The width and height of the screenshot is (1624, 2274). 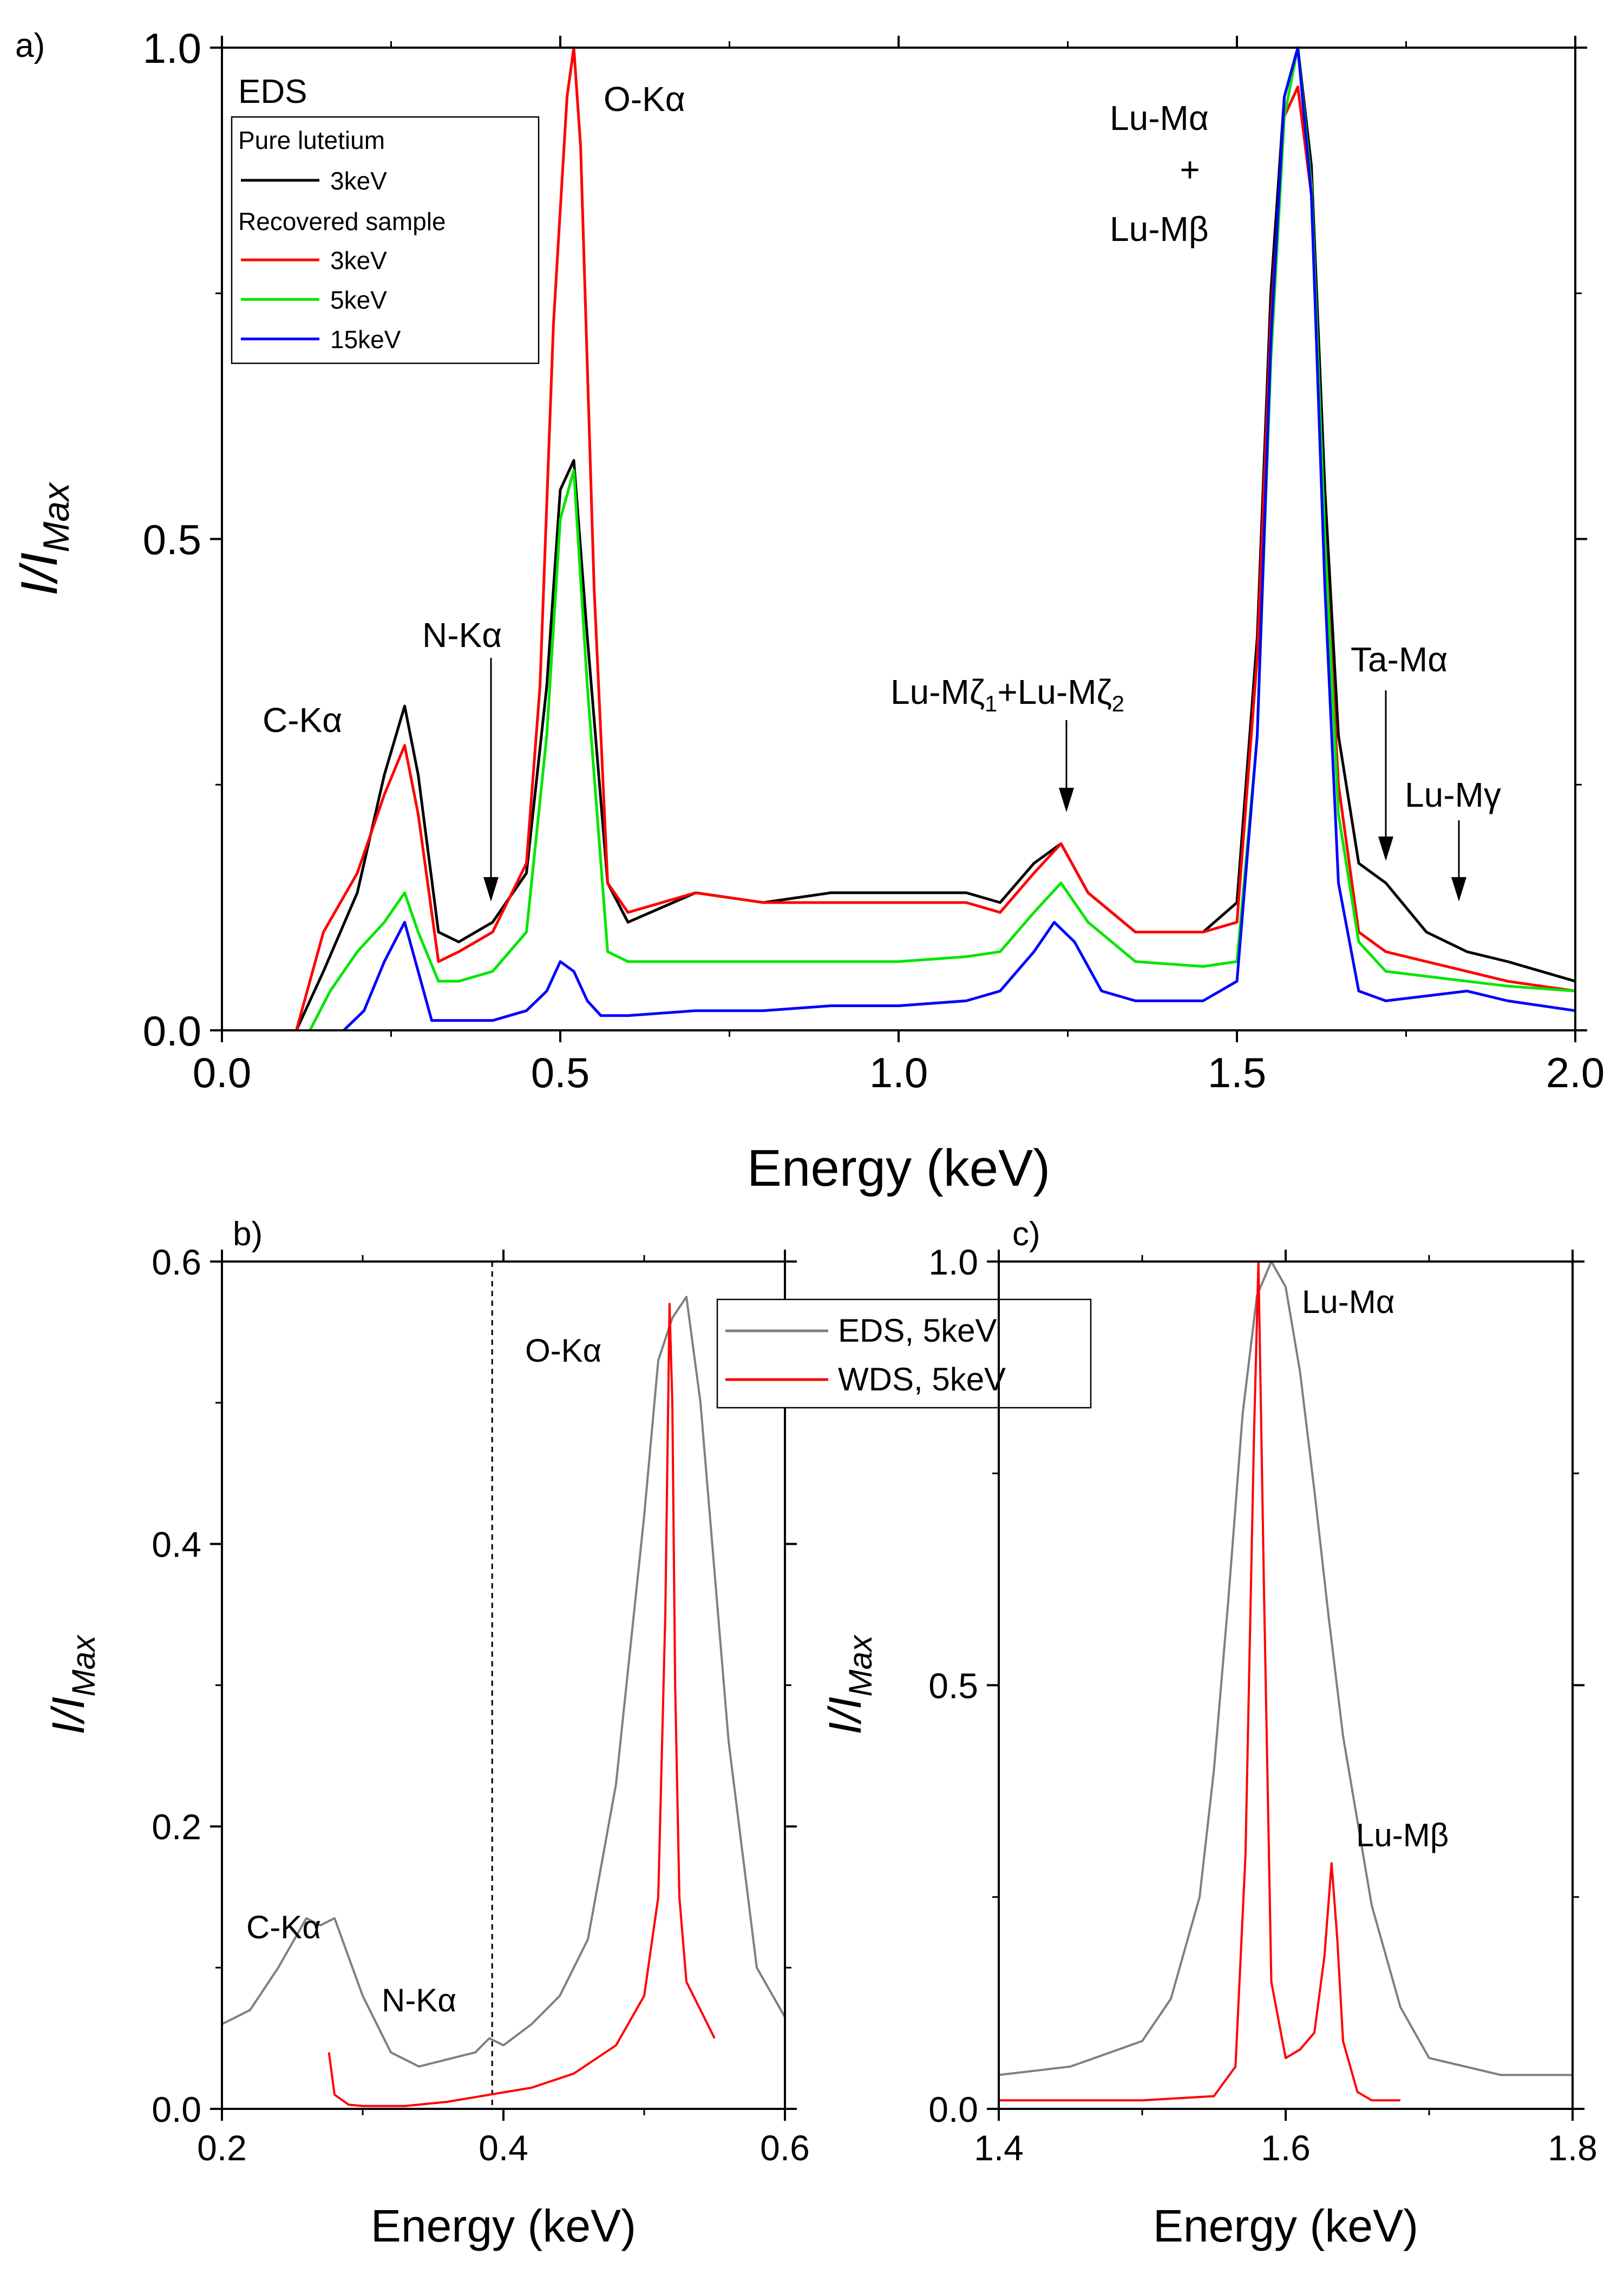 What do you see at coordinates (937, 692) in the screenshot?
I see `anno-a-lu-mz1: Lu-Mζ` at bounding box center [937, 692].